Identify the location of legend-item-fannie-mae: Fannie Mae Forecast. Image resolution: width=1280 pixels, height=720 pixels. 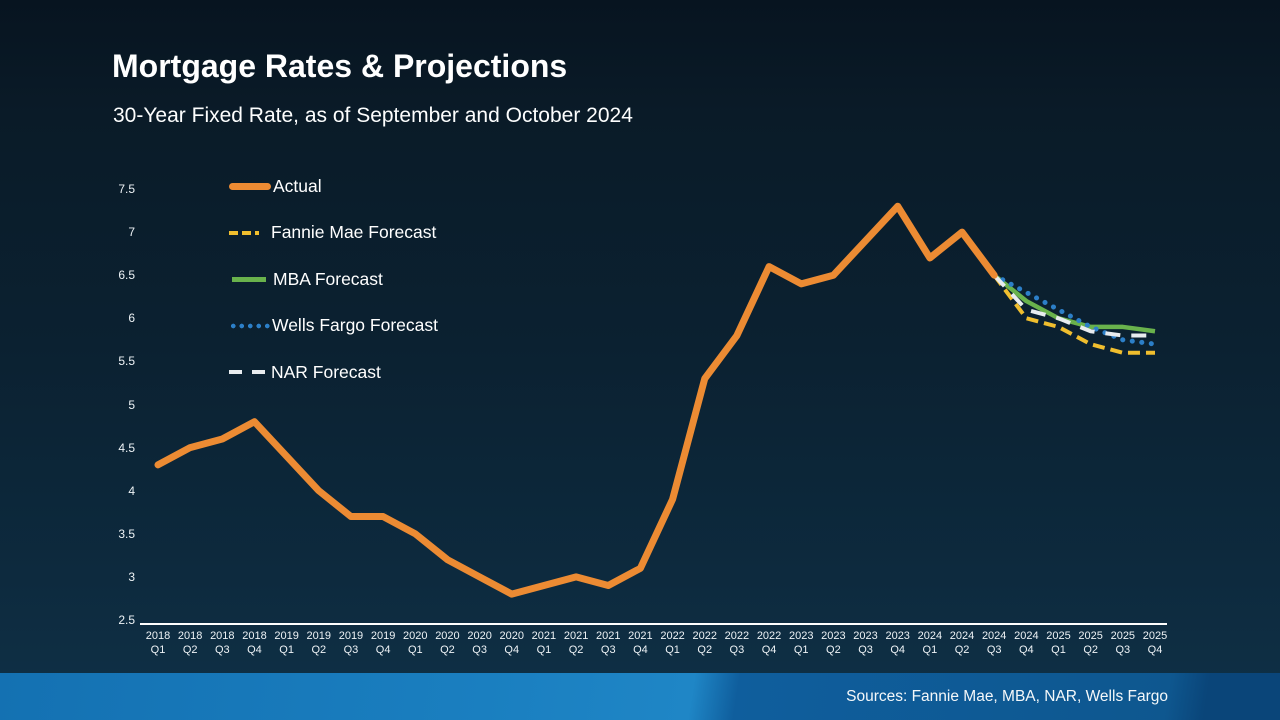
(333, 233).